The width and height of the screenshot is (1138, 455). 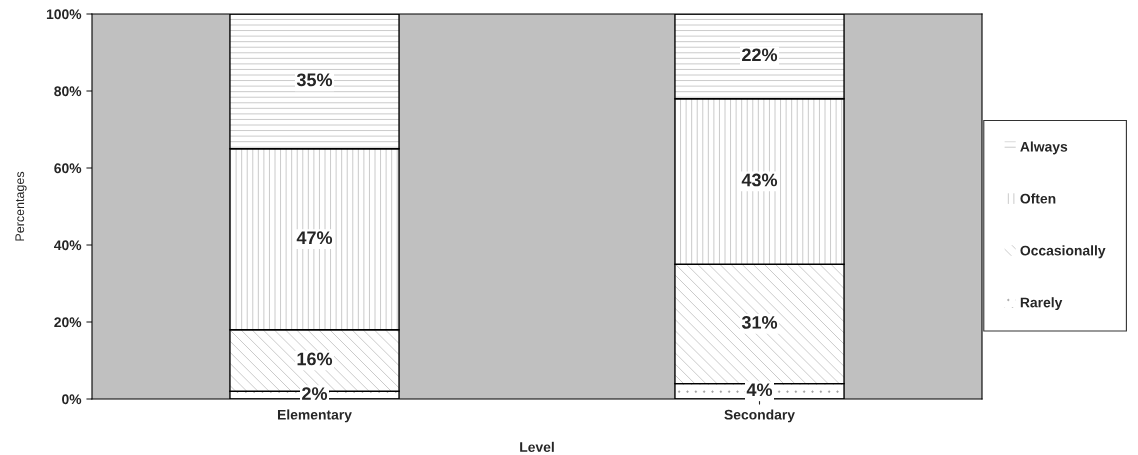 I want to click on text: 43%, so click(x=759, y=180).